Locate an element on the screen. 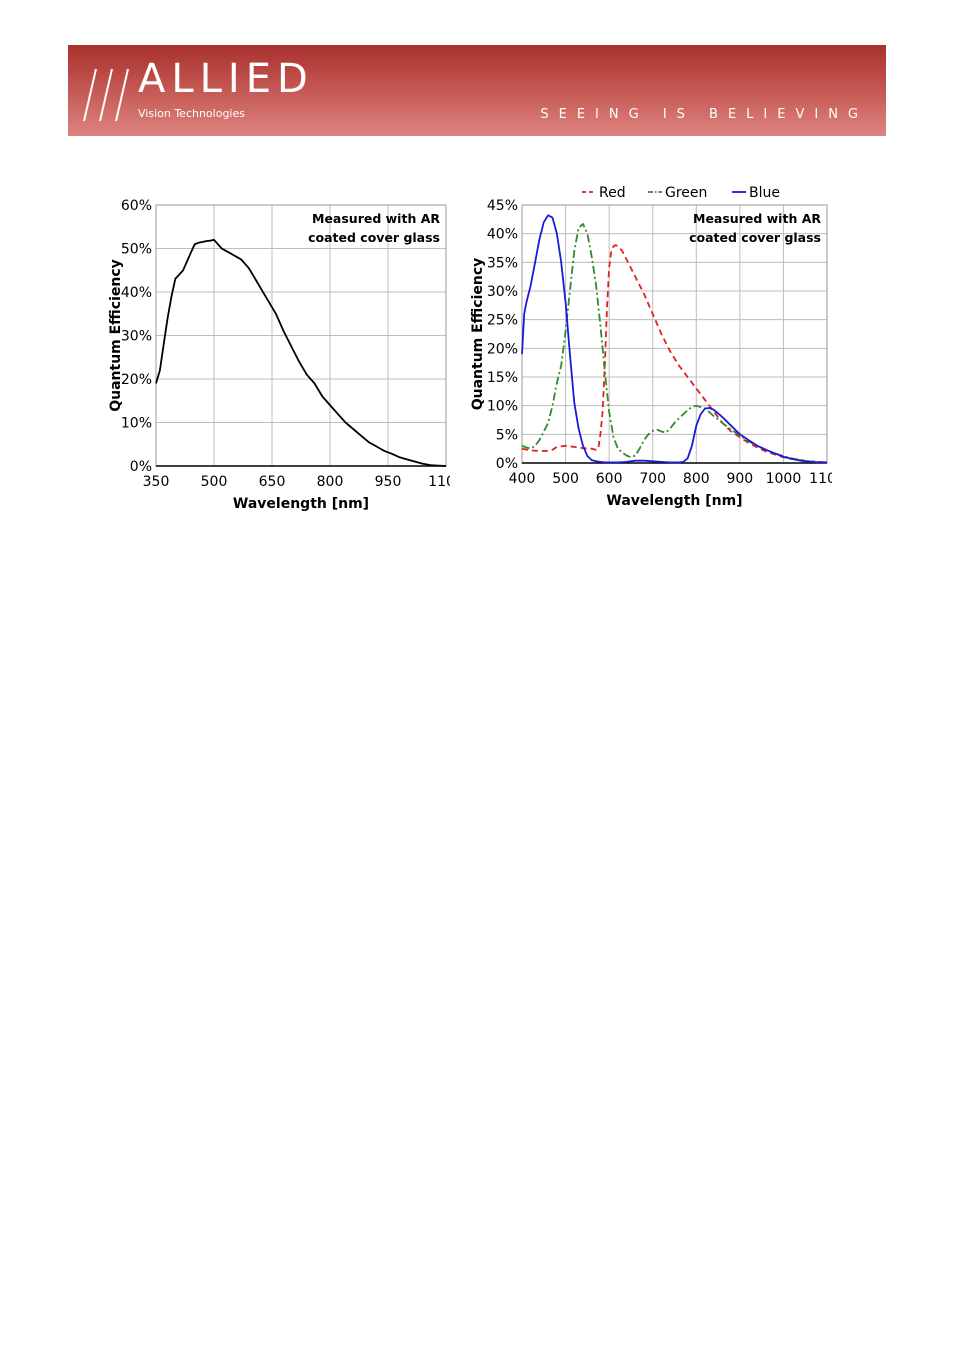  chart2-xtick-label: 600 is located at coordinates (609, 479).